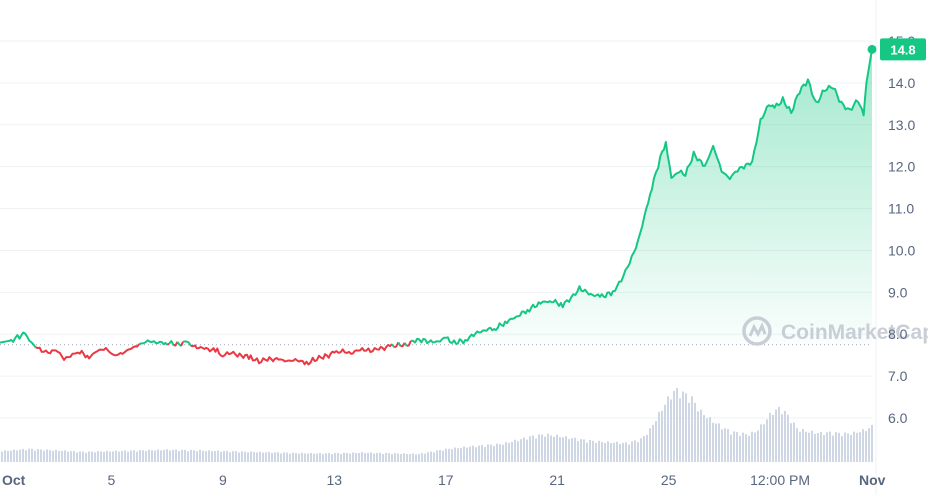  Describe the element at coordinates (901, 83) in the screenshot. I see `y-tick-label: 14.0` at that location.